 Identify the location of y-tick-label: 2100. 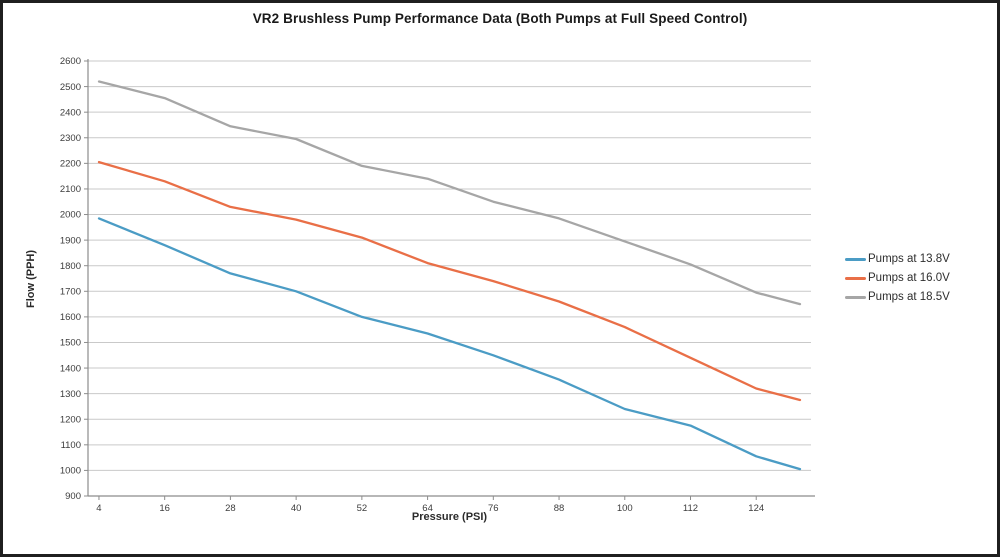
(70, 189).